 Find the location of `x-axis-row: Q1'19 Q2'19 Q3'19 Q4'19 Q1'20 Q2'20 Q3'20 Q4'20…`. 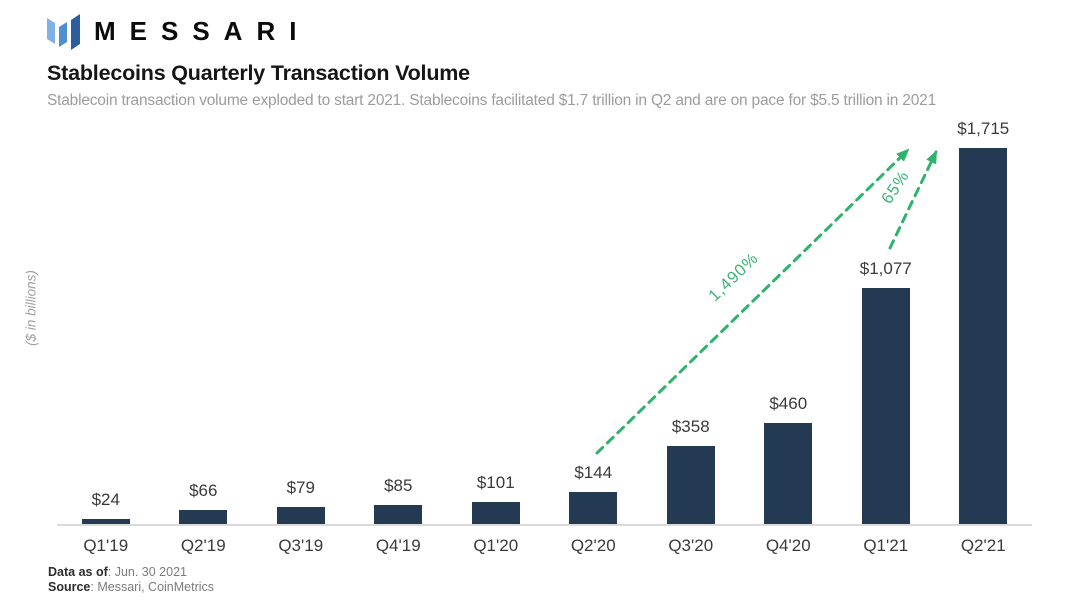

x-axis-row: Q1'19 Q2'19 Q3'19 Q4'19 Q1'20 Q2'20 Q3'20 Q4'20… is located at coordinates (544, 546).